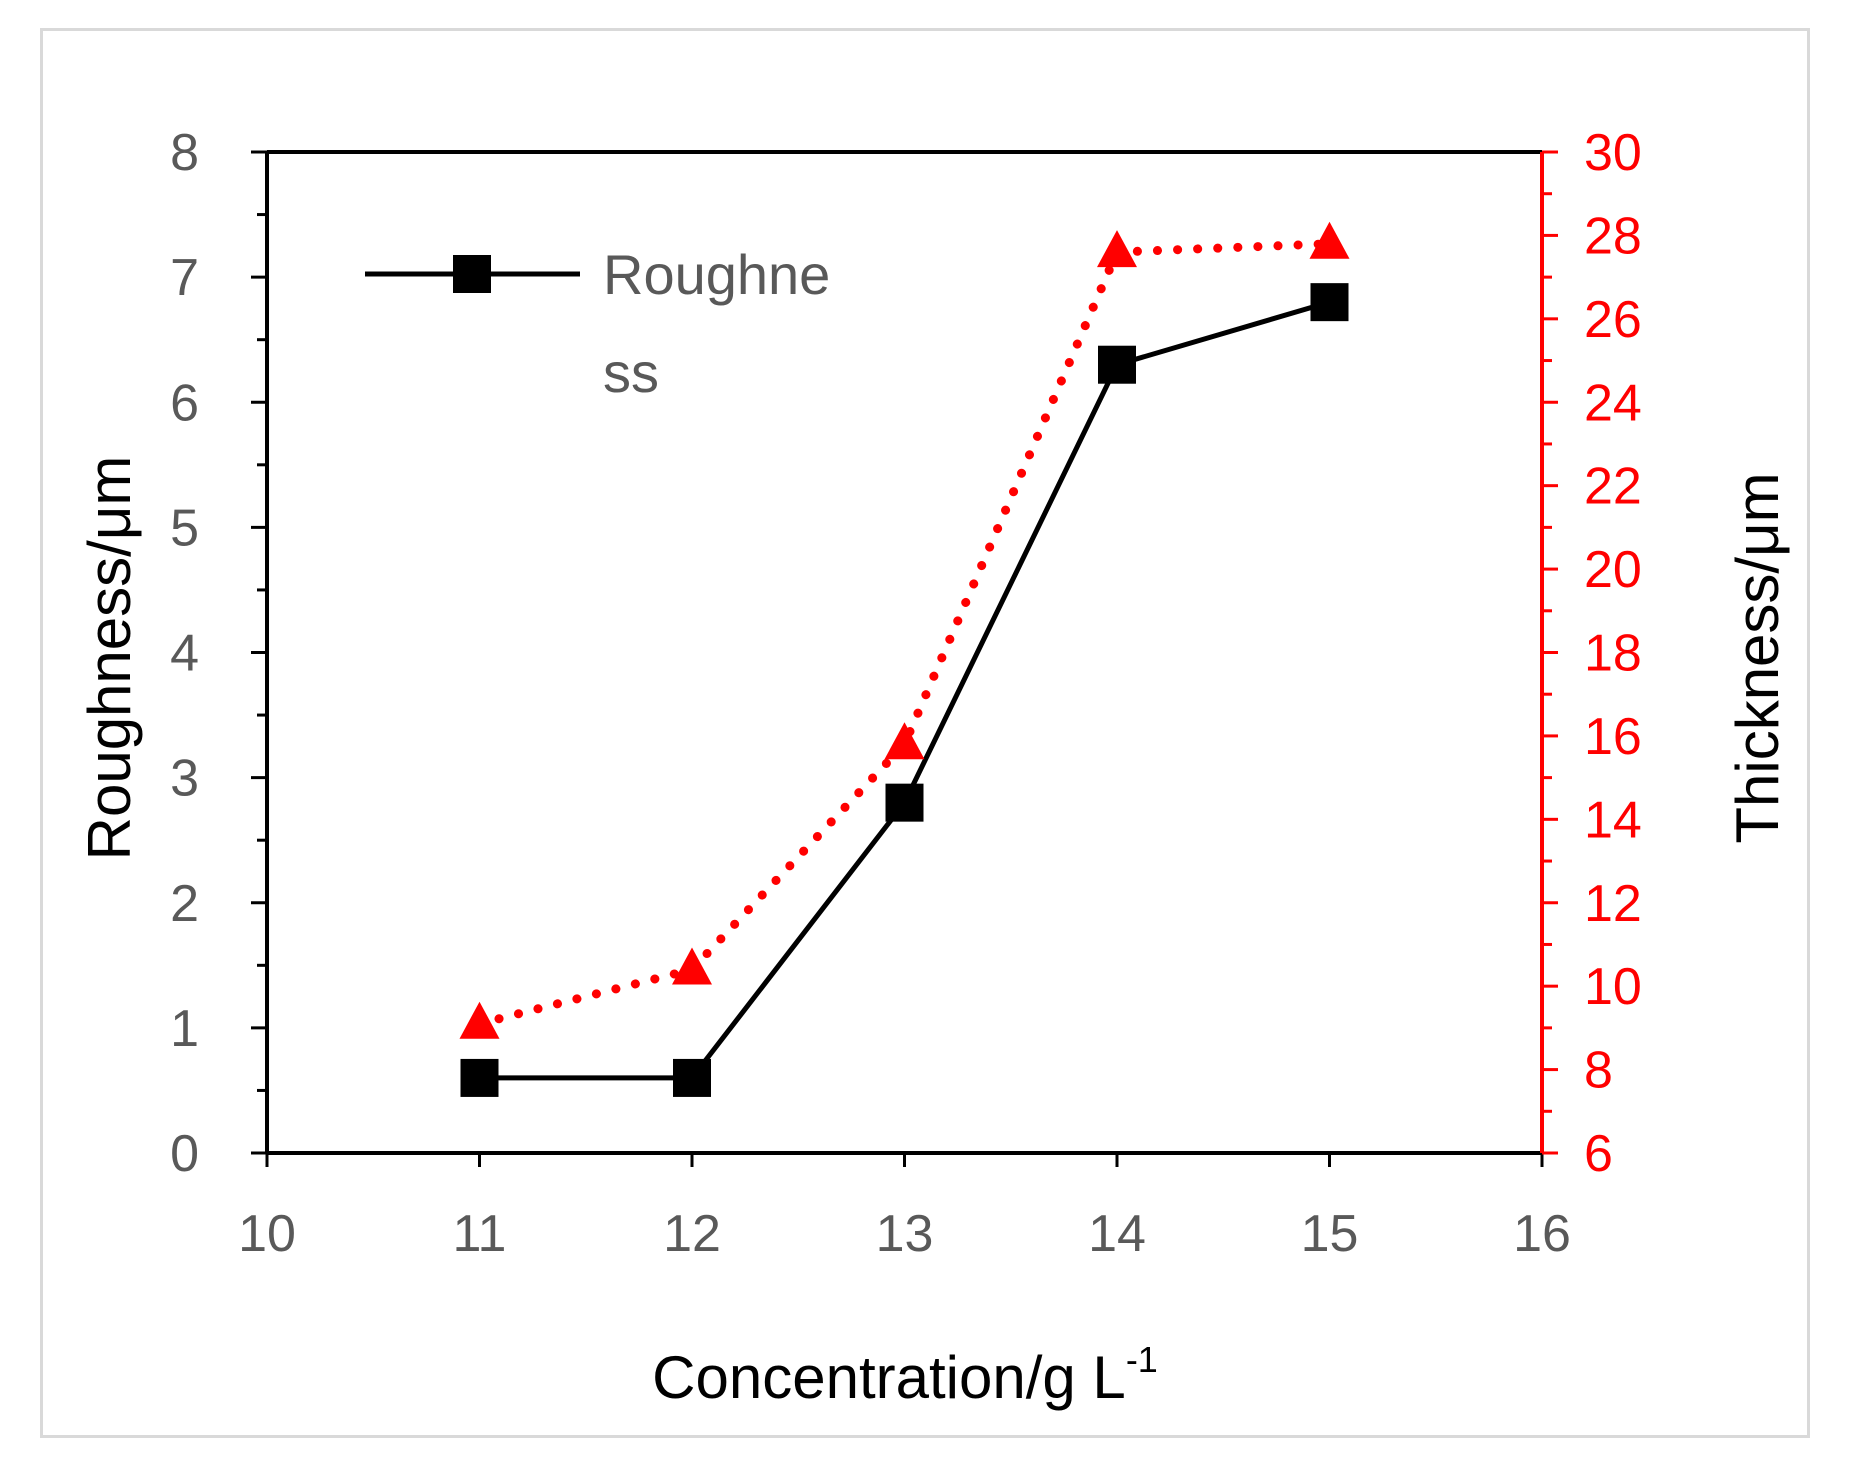 The width and height of the screenshot is (1849, 1469). Describe the element at coordinates (1142, 1359) in the screenshot. I see `x-axis-title-superscript: -1` at that location.